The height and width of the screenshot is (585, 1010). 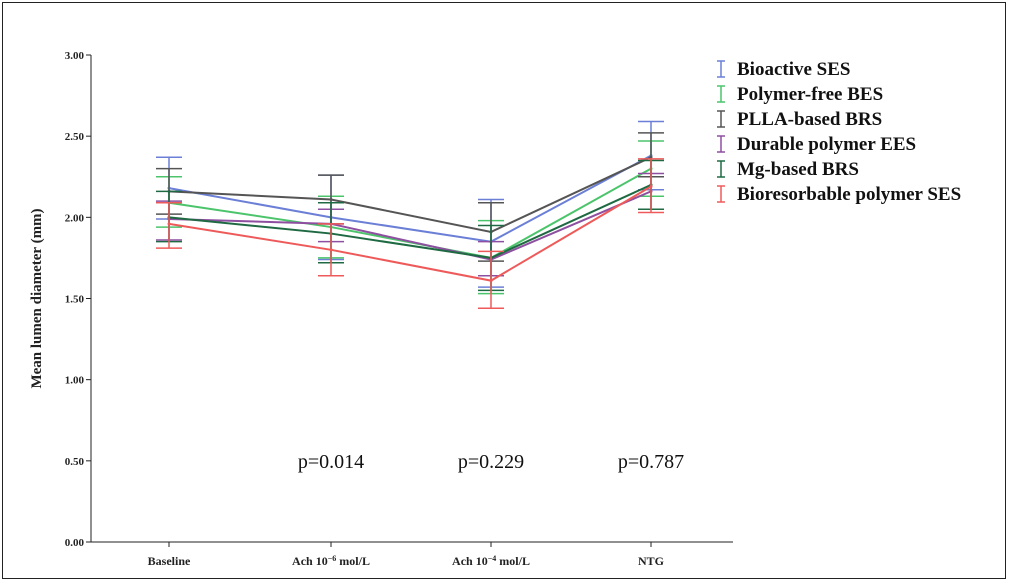 What do you see at coordinates (331, 462) in the screenshot?
I see `p-value-annotation: p=0.014` at bounding box center [331, 462].